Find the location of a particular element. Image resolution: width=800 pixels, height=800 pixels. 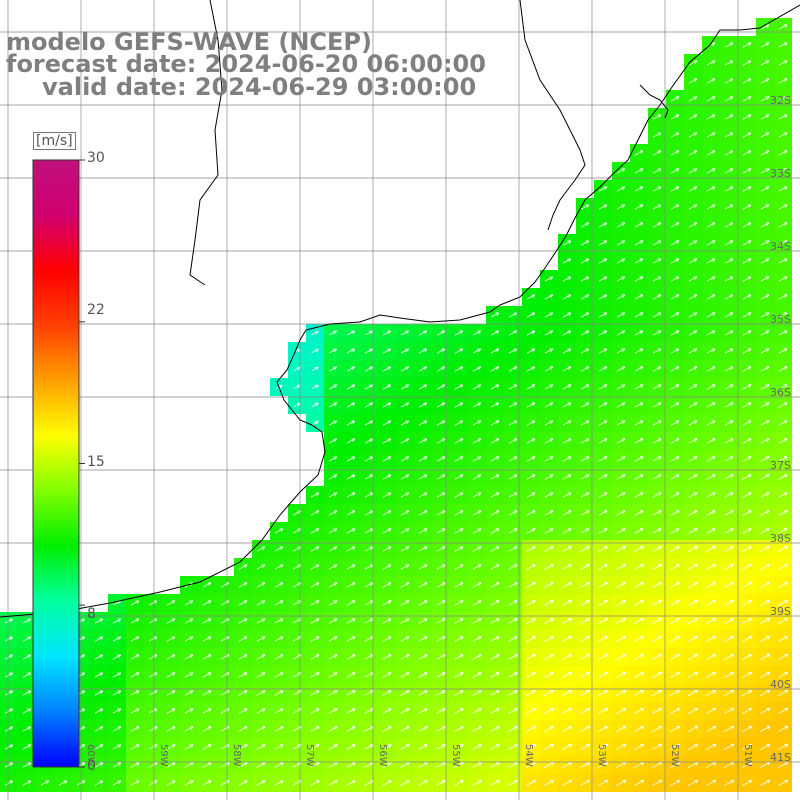

lon-label: 51W is located at coordinates (747, 755).